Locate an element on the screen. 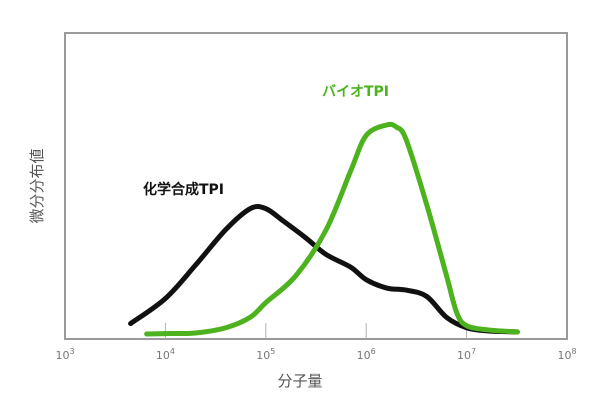  x-tick-label: 10⁴ is located at coordinates (165, 354).